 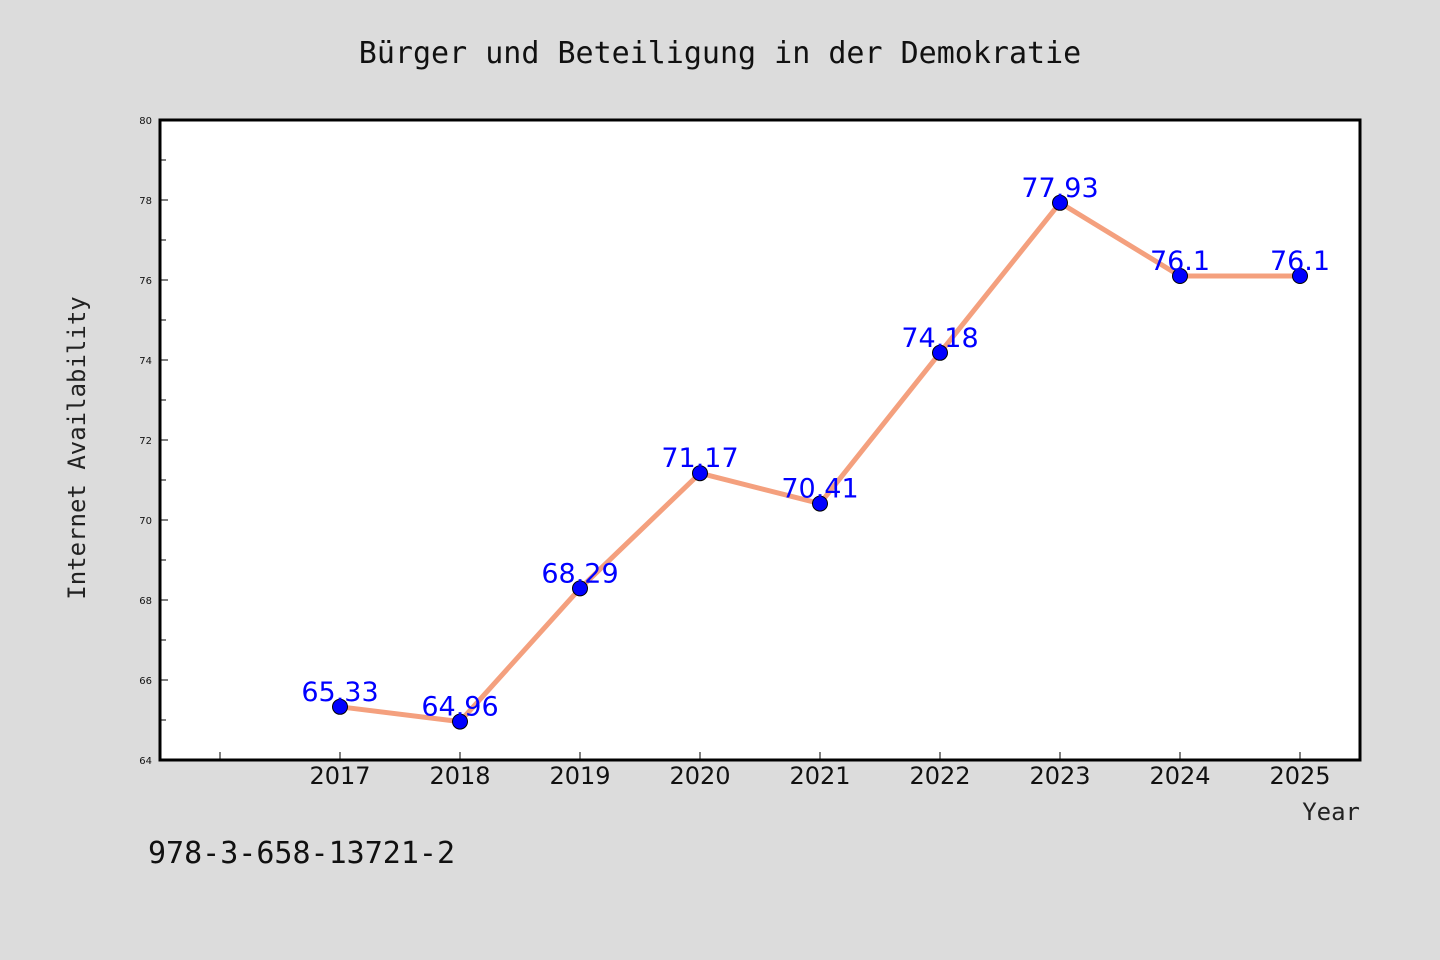 What do you see at coordinates (699, 458) in the screenshot?
I see `data-label: 71.17` at bounding box center [699, 458].